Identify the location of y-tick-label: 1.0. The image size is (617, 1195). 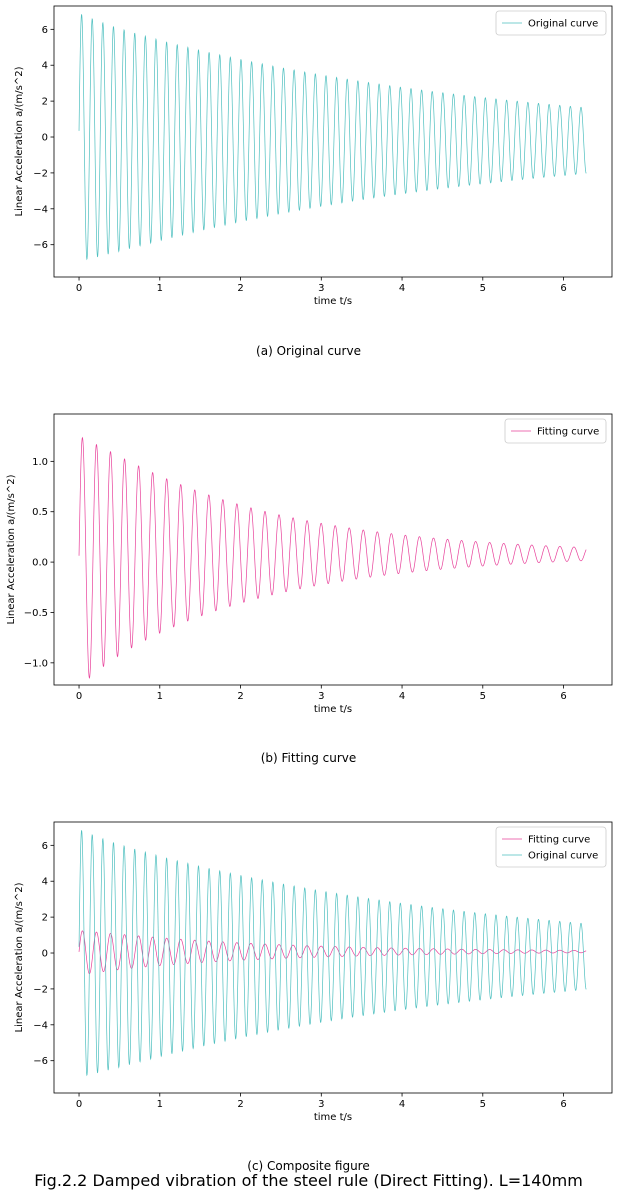
(40, 462).